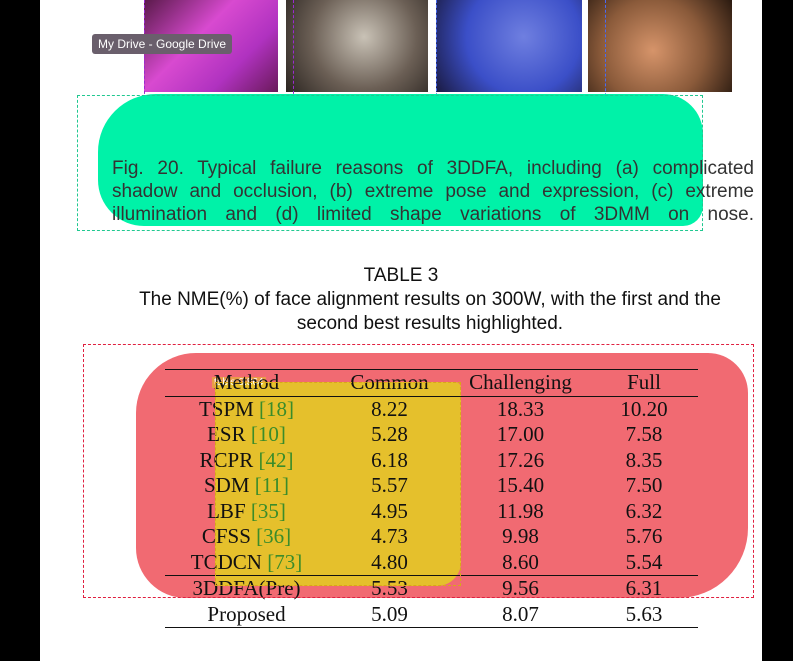 This screenshot has height=661, width=793. I want to click on method-name: ESR, so click(226, 434).